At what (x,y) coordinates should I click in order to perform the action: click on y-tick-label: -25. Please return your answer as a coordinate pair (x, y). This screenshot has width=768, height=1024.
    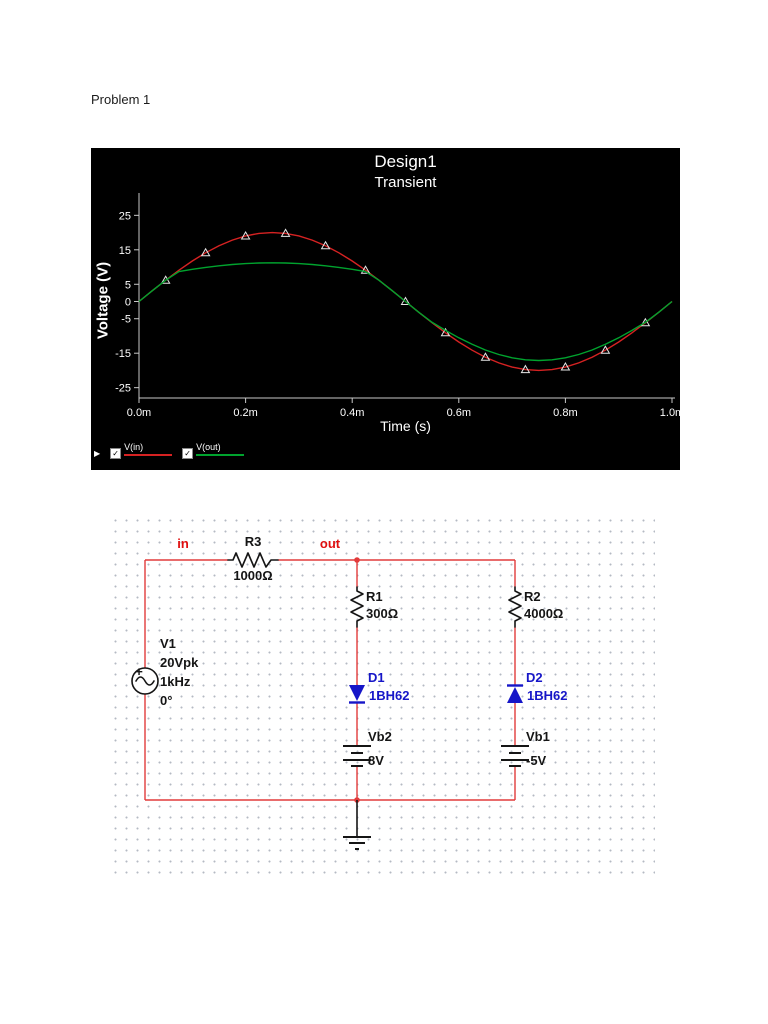
    Looking at the image, I should click on (123, 389).